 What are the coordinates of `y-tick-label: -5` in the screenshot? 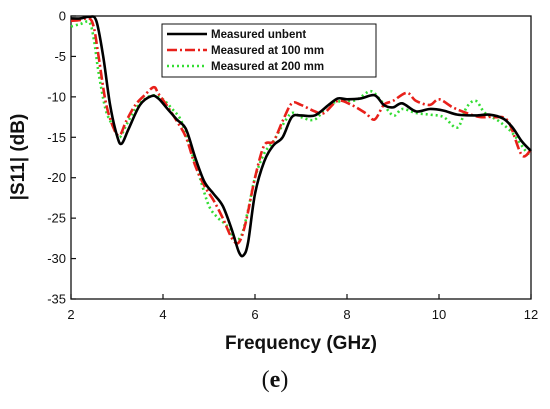 It's located at (60, 56).